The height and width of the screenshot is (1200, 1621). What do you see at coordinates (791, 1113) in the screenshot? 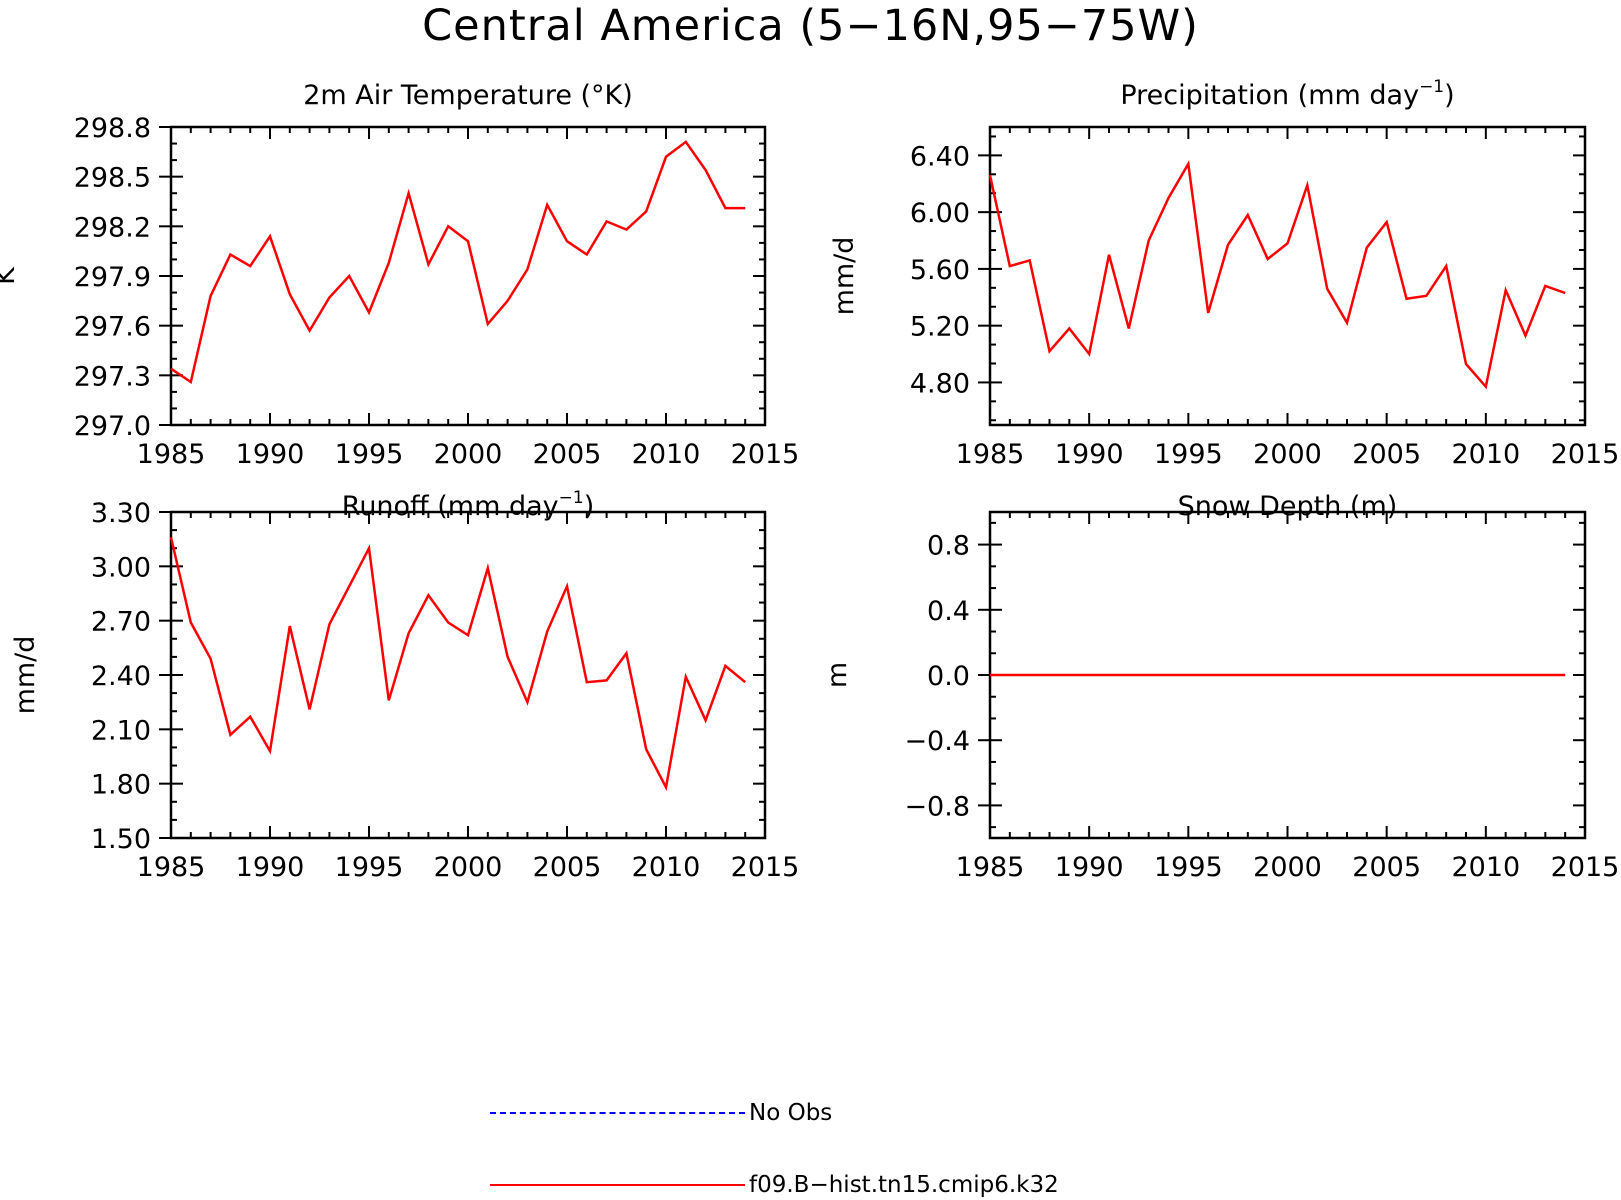
I see `legend-label-obs: No Obs` at bounding box center [791, 1113].